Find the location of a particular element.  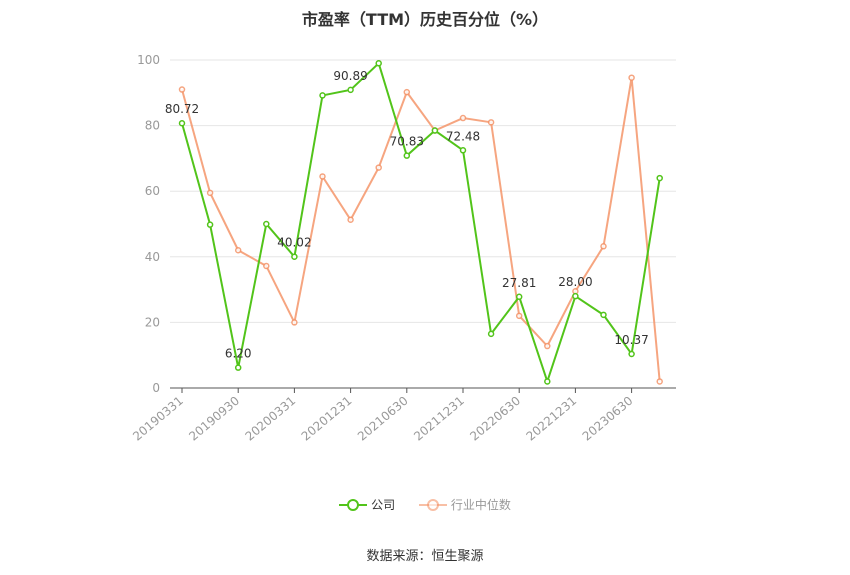

x-tick-label: 20230630 is located at coordinates (608, 419).